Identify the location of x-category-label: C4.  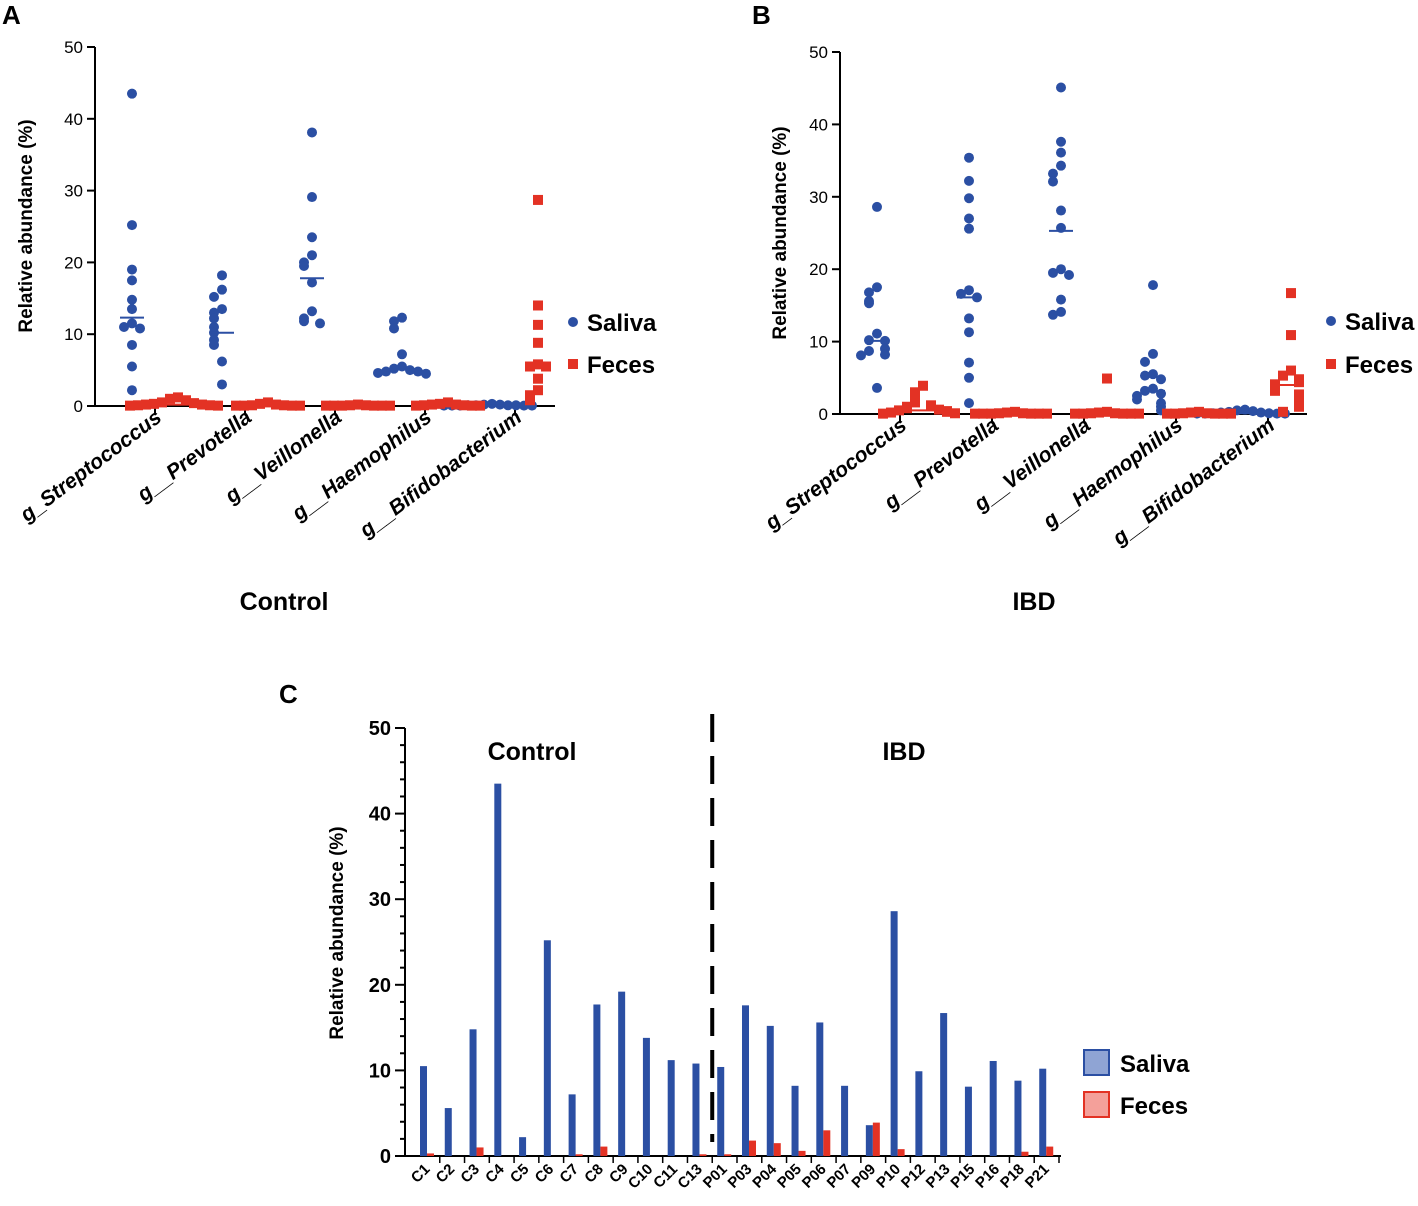
(495, 1173).